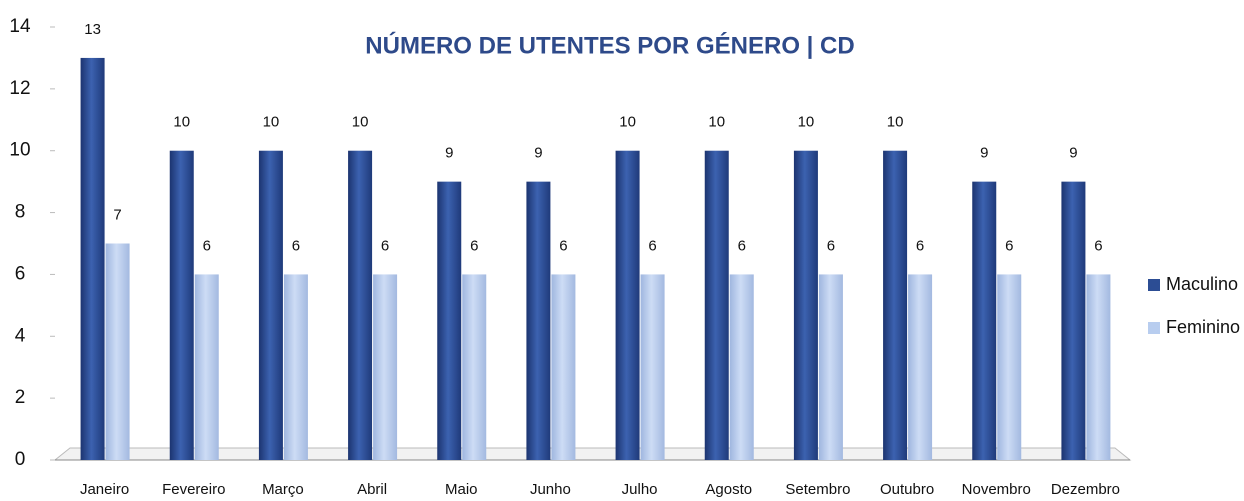  Describe the element at coordinates (283, 489) in the screenshot. I see `x-tick-label: Março` at that location.